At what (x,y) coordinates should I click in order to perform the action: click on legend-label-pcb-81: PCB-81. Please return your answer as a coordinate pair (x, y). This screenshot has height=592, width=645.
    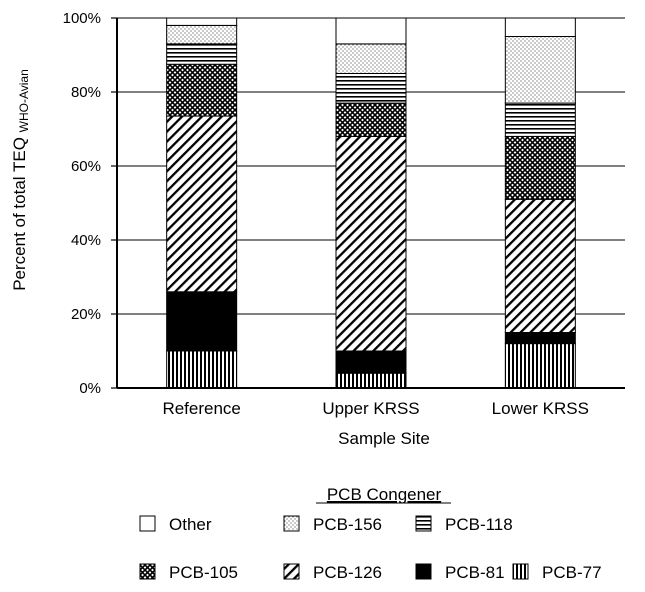
    Looking at the image, I should click on (475, 572).